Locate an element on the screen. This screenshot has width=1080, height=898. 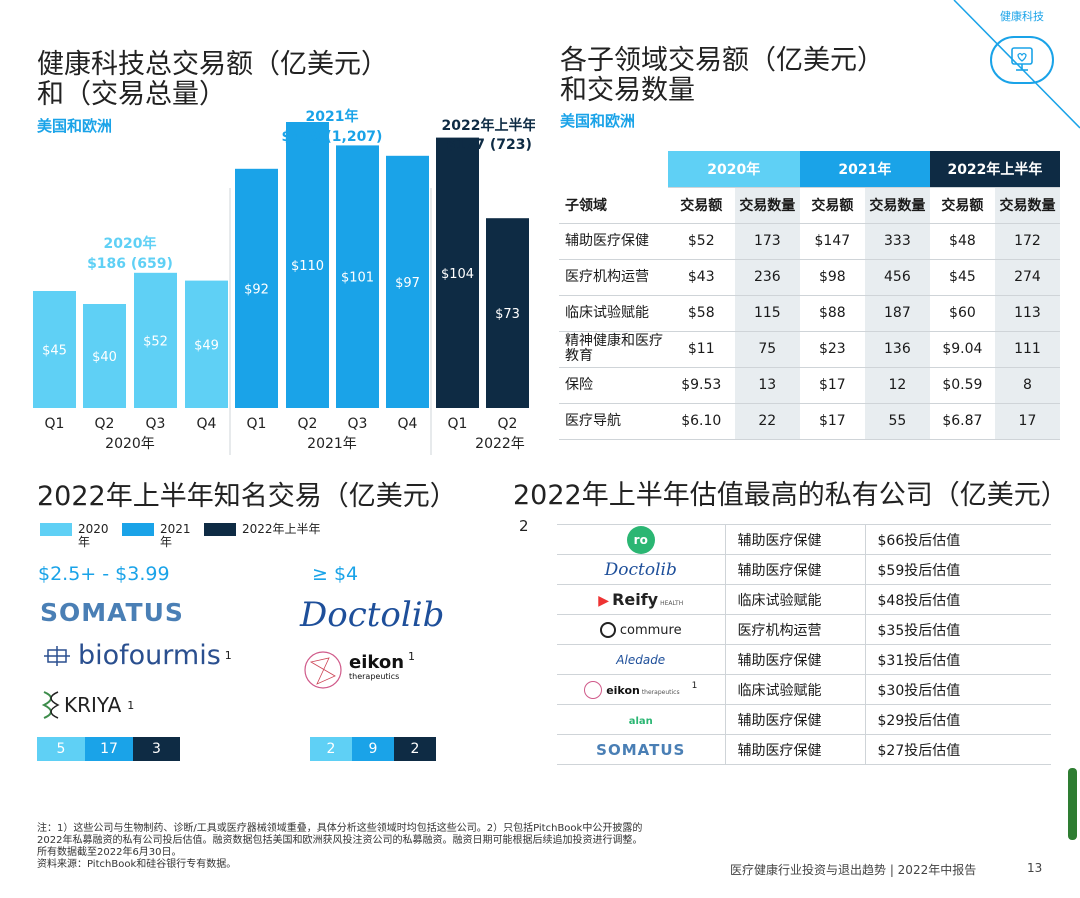
segment-cell: $45 is located at coordinates (962, 277).